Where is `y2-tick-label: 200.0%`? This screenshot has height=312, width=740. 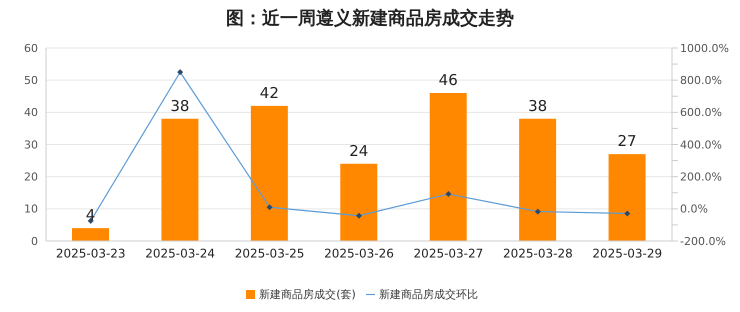
y2-tick-label: 200.0% is located at coordinates (701, 177).